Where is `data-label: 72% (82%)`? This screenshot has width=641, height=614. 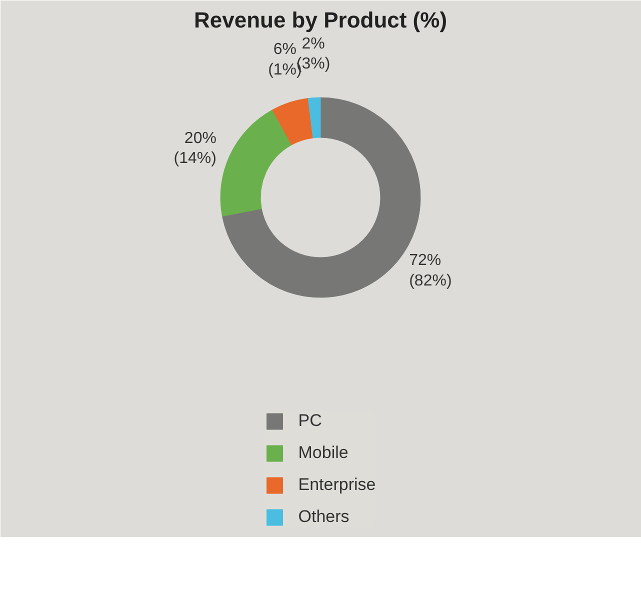
data-label: 72% (82%) is located at coordinates (430, 271).